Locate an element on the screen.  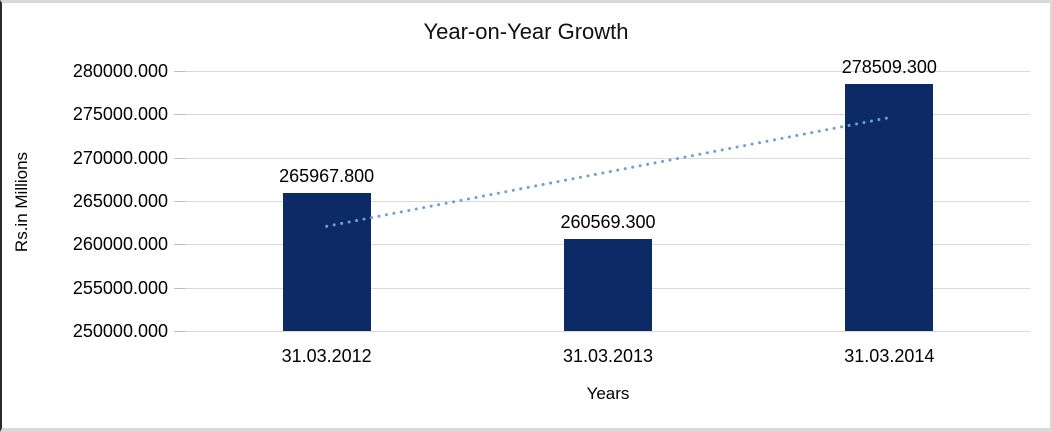
bar-value-label: 278509.300 is located at coordinates (889, 66).